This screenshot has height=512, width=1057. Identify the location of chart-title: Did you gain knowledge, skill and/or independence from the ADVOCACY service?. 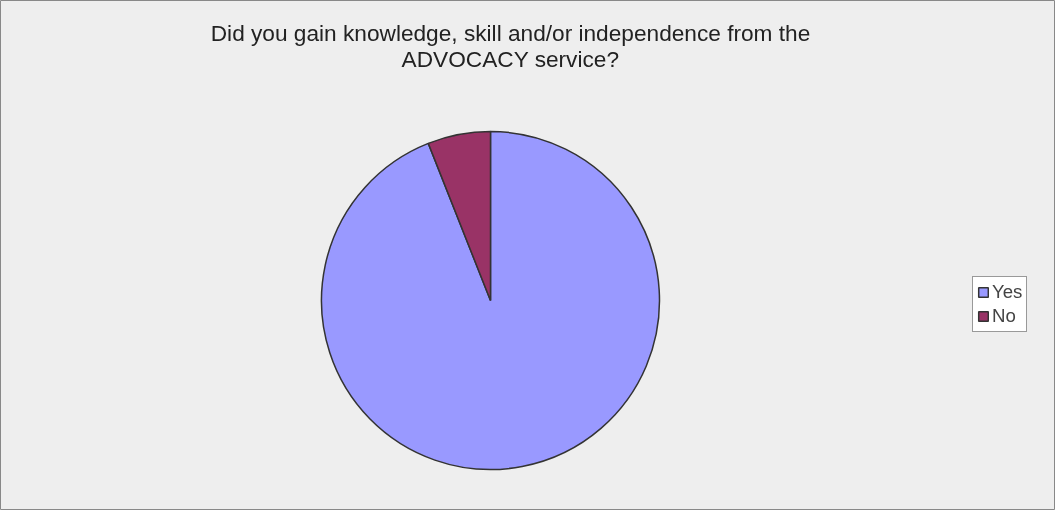
(510, 45).